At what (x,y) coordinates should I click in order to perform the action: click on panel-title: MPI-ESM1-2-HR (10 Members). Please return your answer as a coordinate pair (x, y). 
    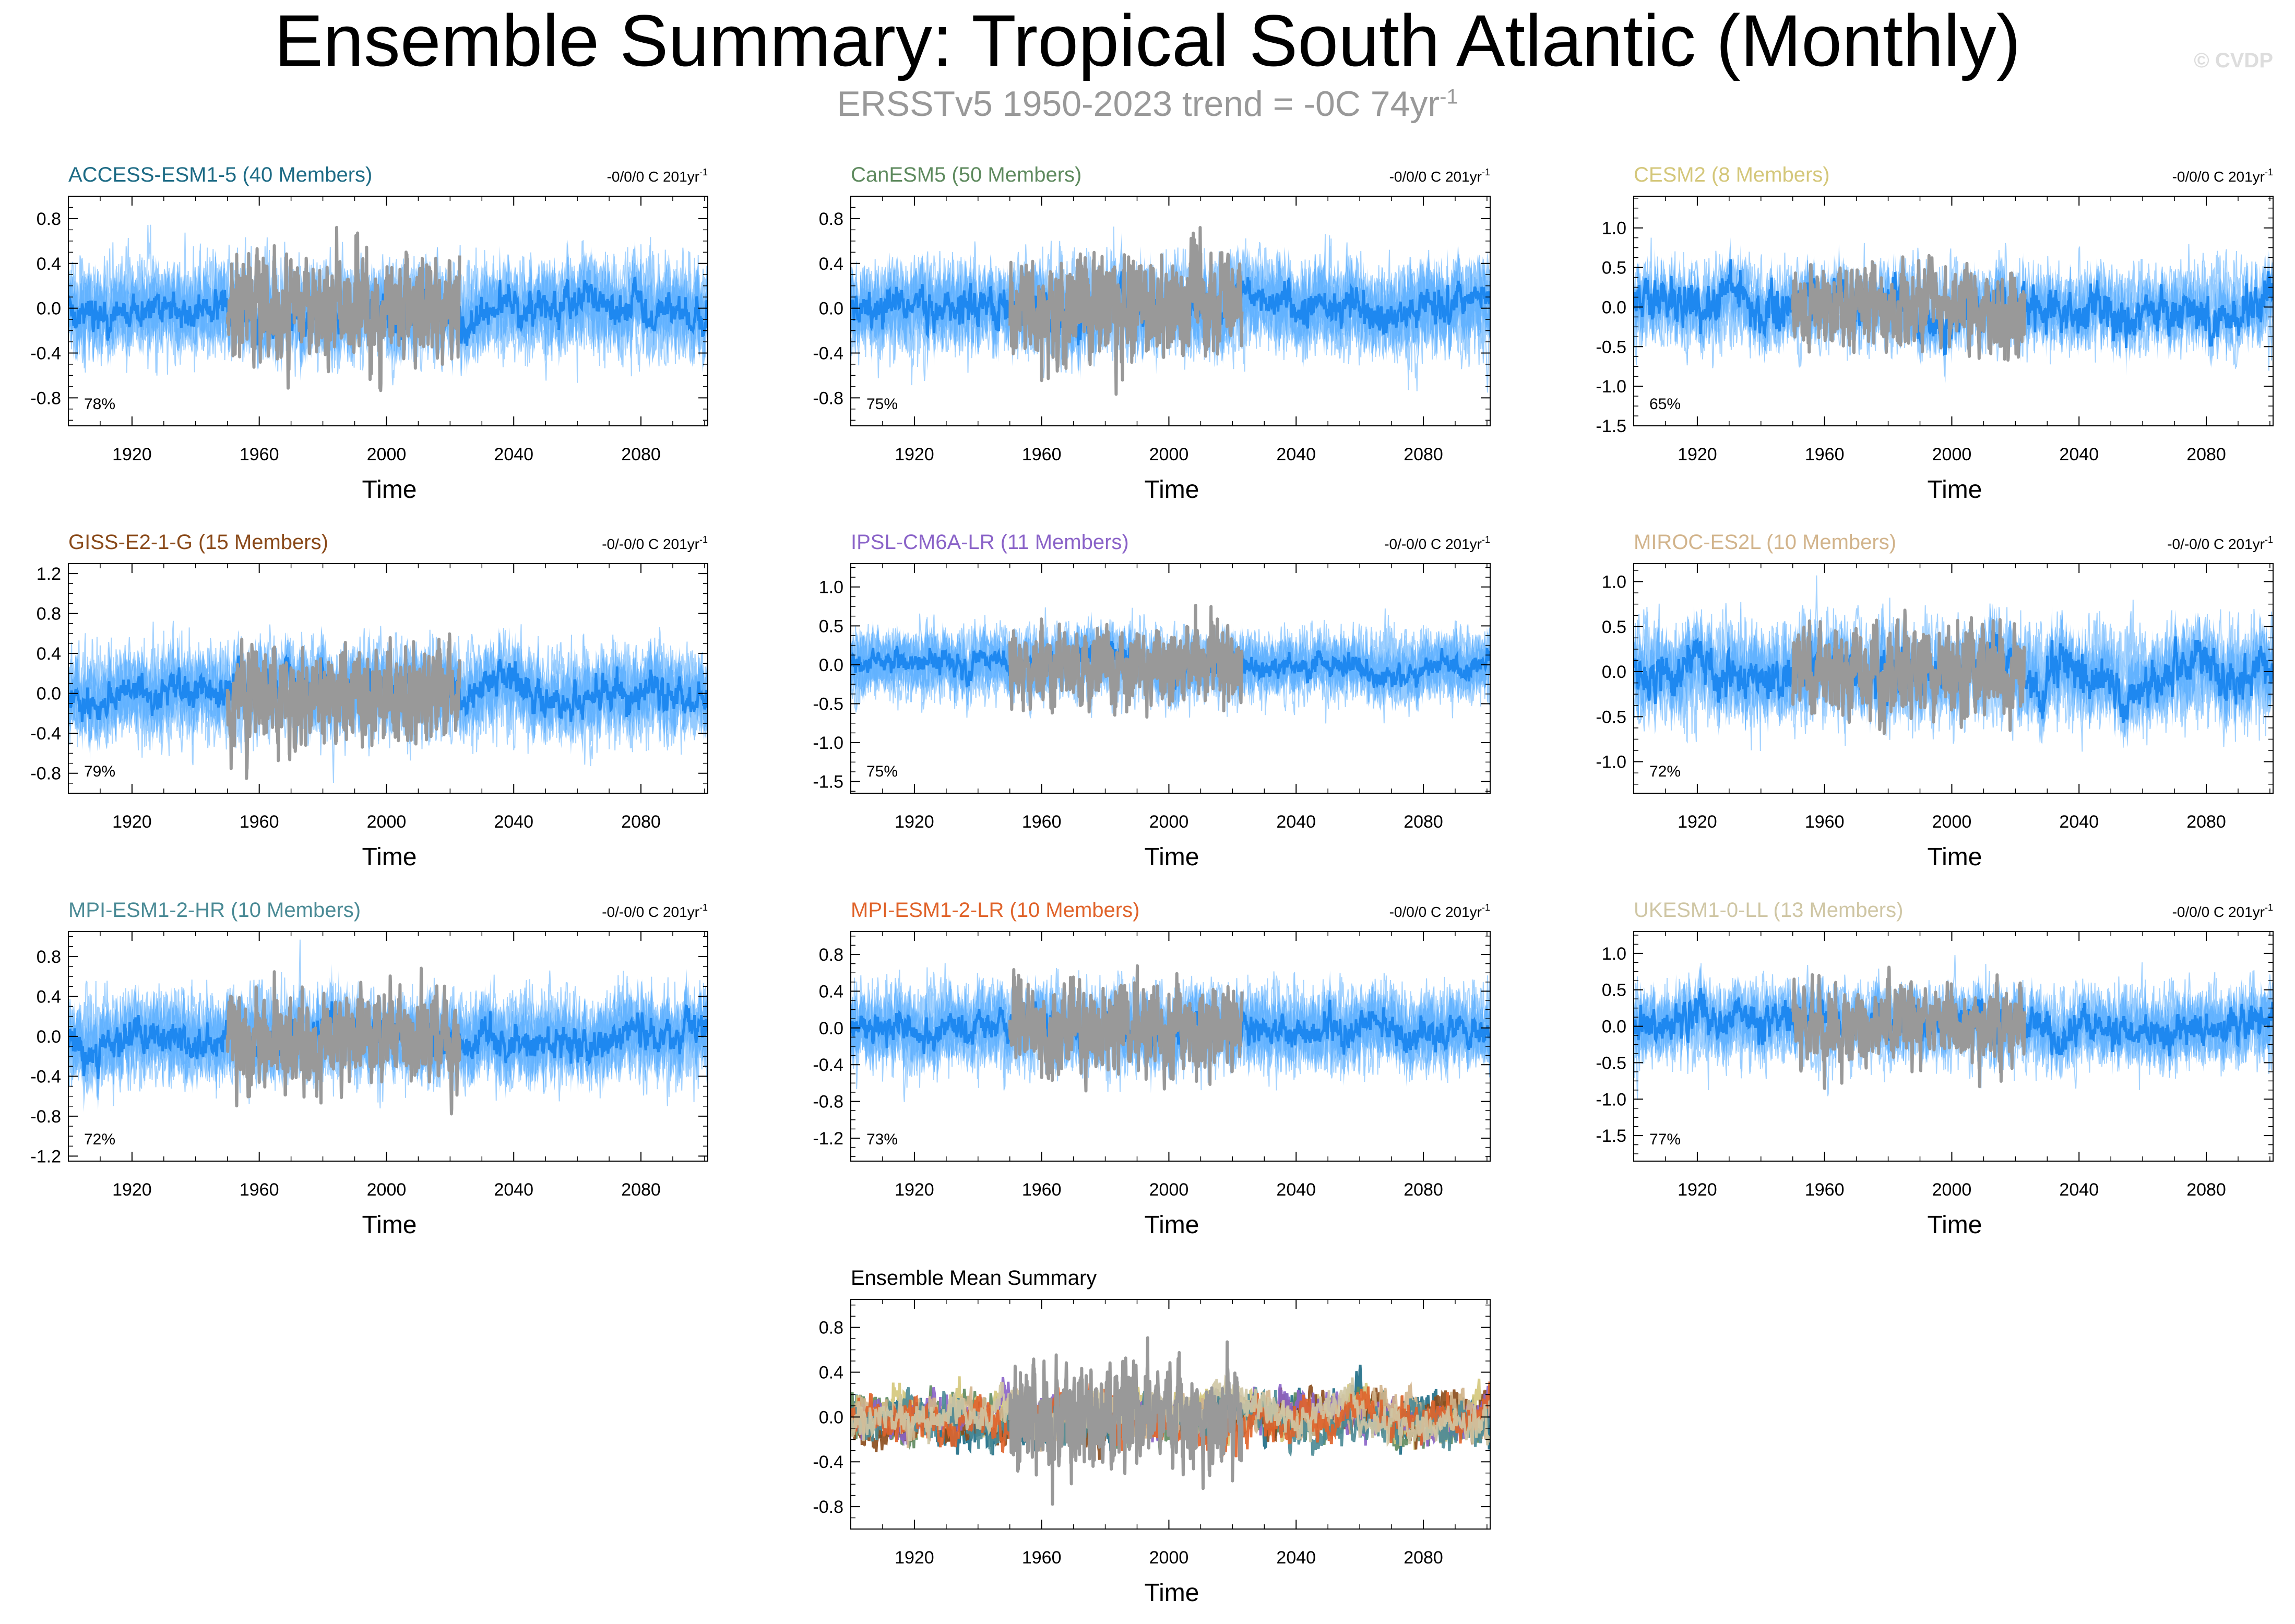
    Looking at the image, I should click on (215, 910).